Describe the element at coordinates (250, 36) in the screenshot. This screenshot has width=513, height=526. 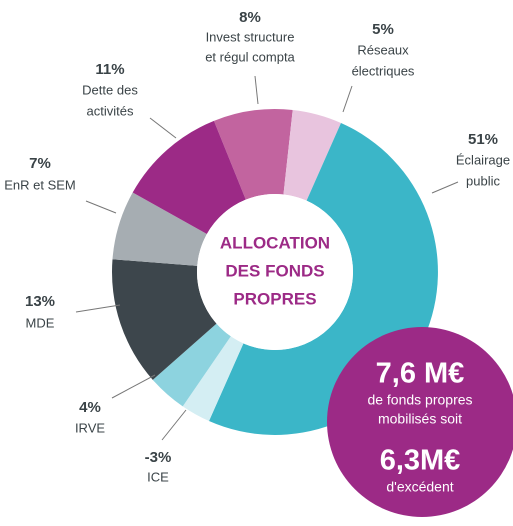
I see `category-label: Invest structure` at that location.